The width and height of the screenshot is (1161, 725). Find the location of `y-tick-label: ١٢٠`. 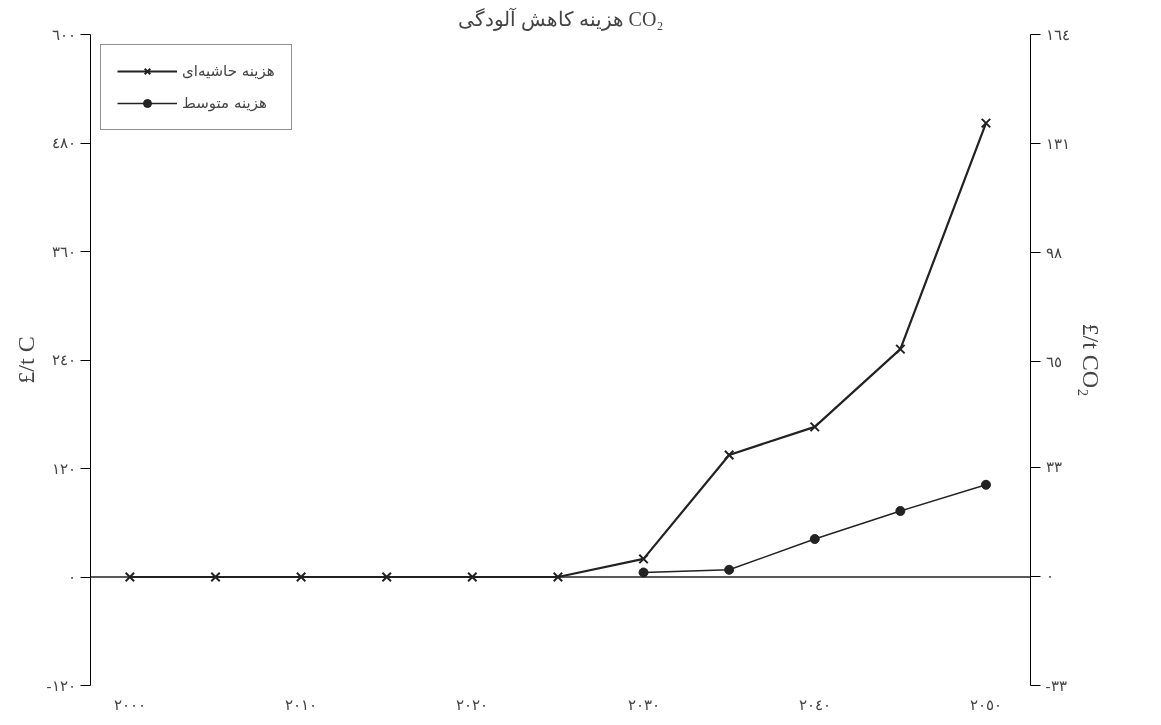

y-tick-label: ١٢٠ is located at coordinates (63, 468).